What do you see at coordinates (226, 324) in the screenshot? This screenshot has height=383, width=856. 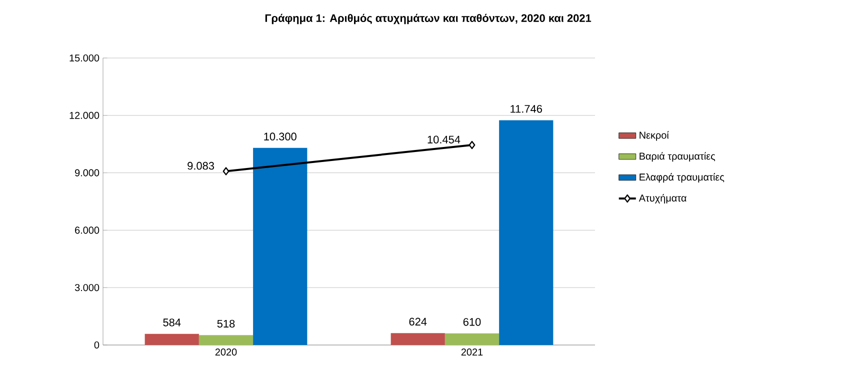 I see `data-label: 518` at bounding box center [226, 324].